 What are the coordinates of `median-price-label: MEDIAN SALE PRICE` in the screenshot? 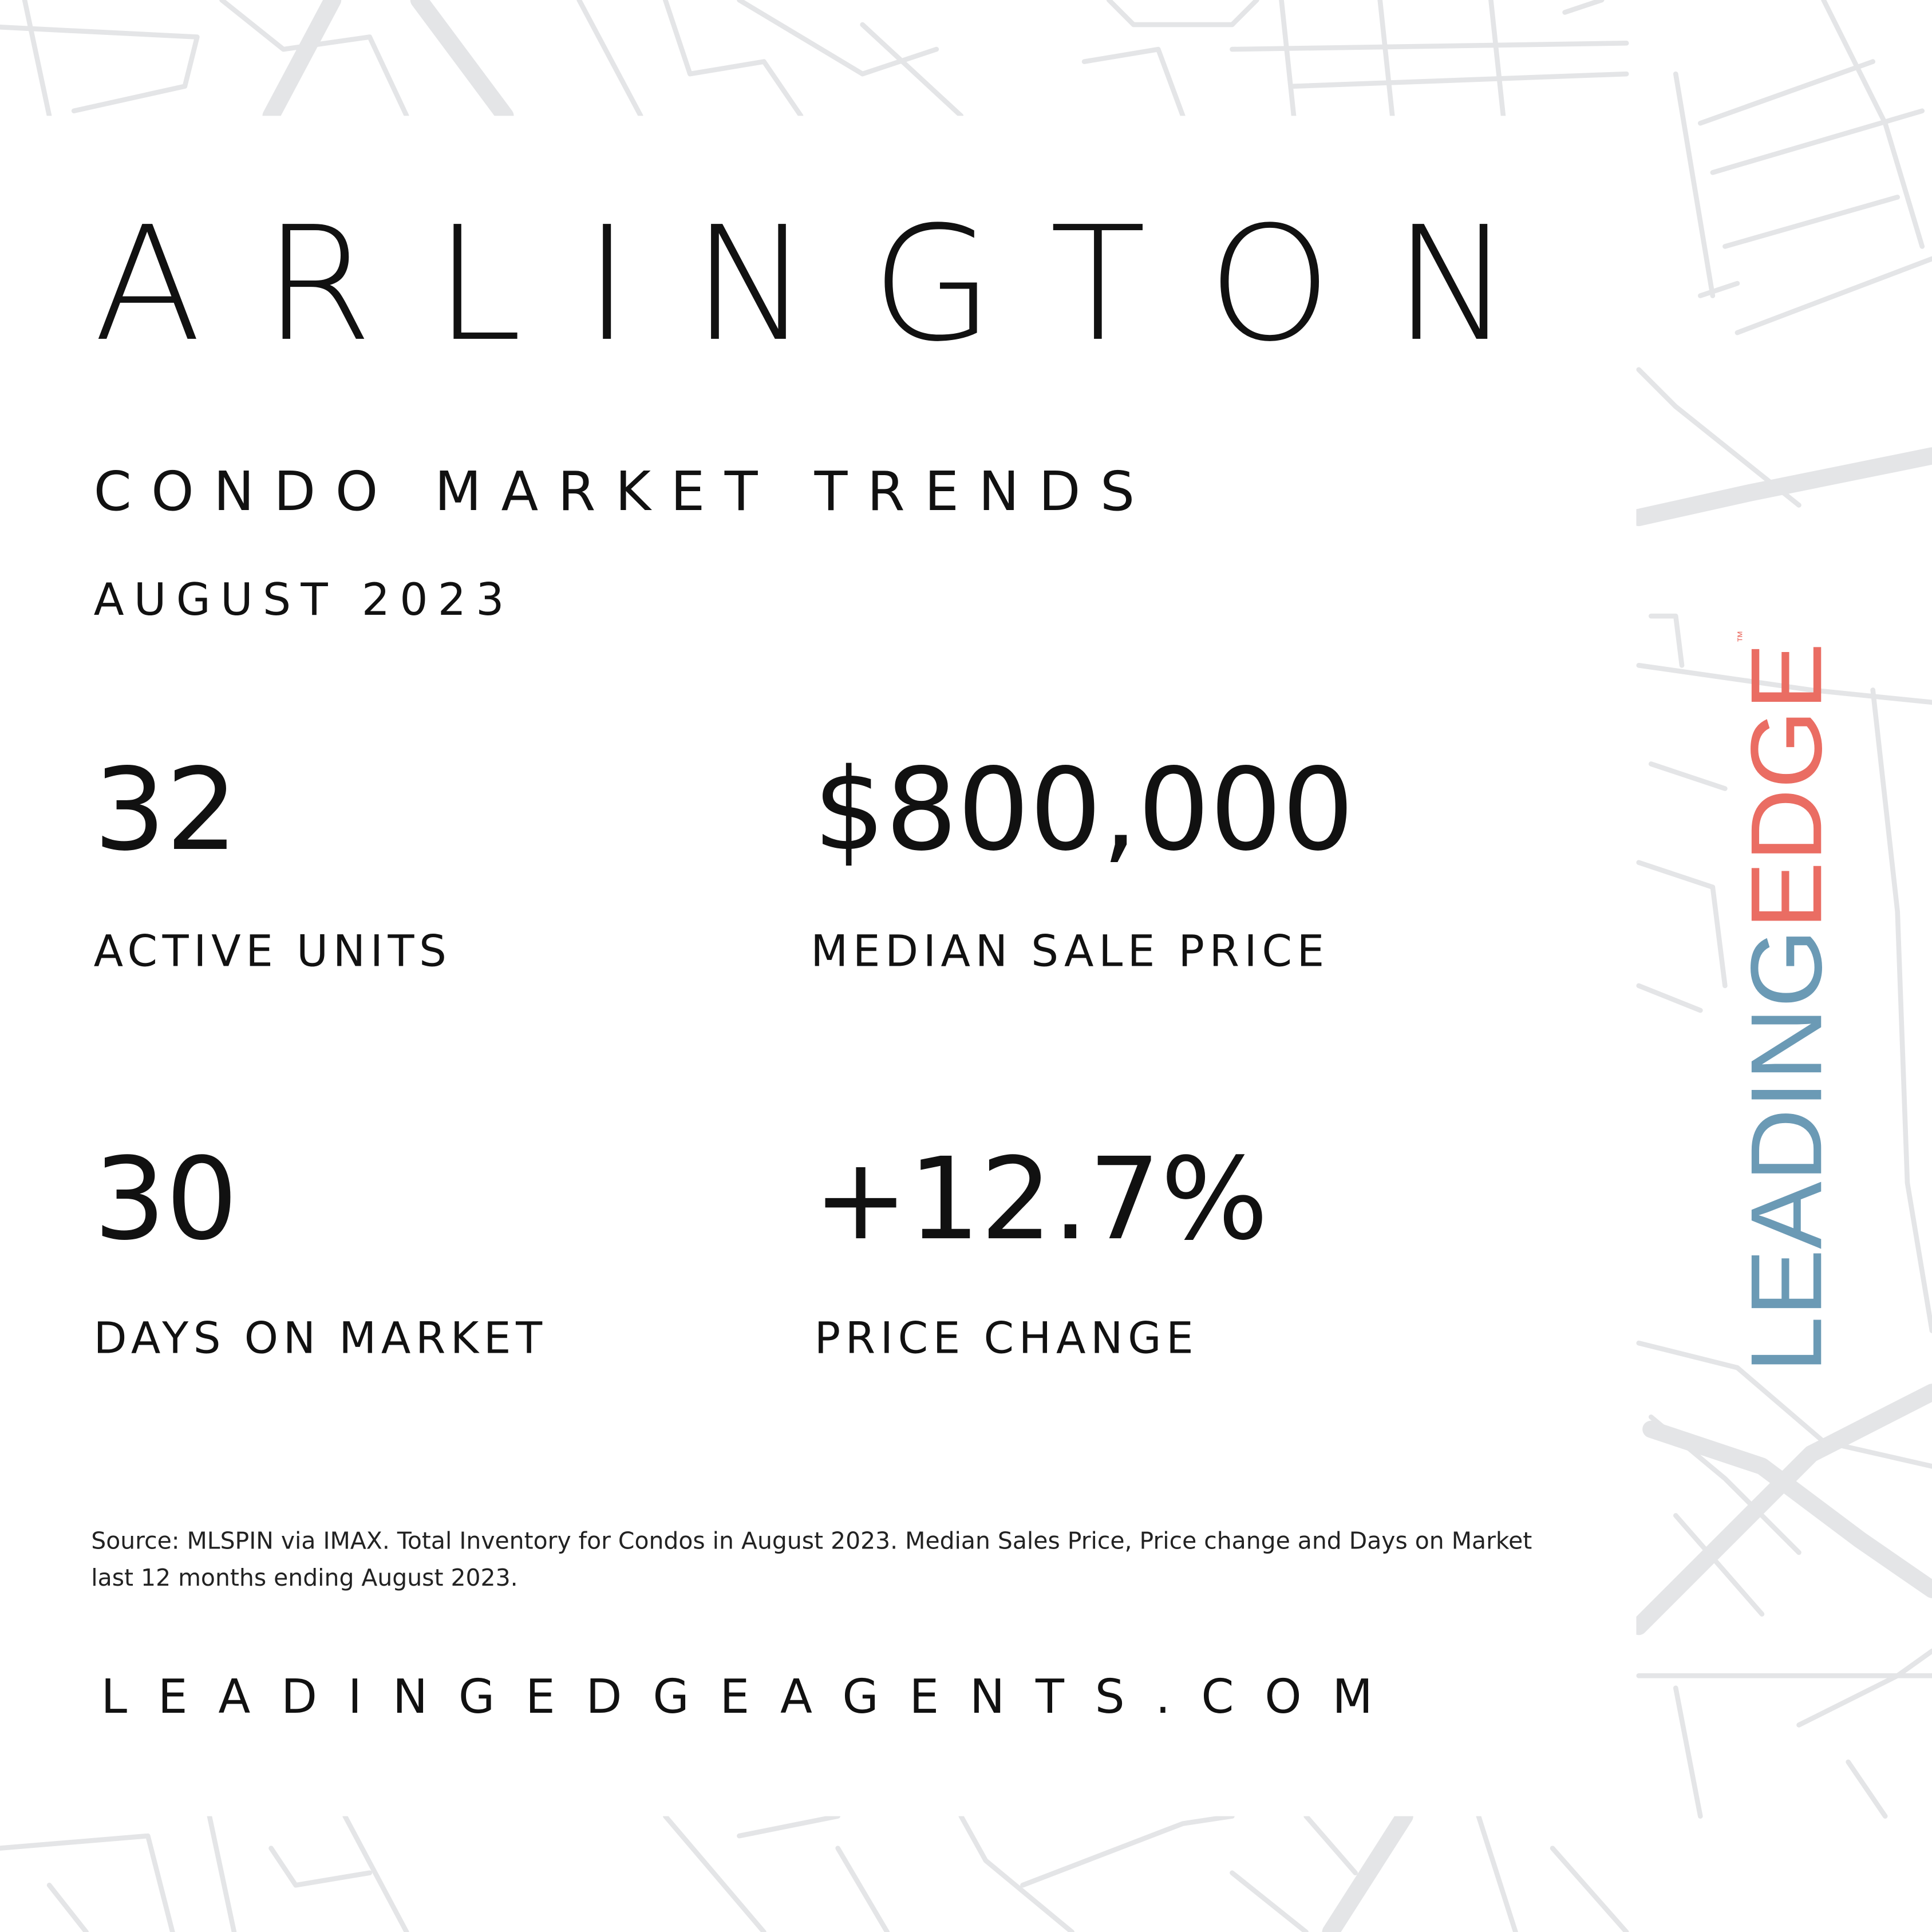 It's located at (1070, 952).